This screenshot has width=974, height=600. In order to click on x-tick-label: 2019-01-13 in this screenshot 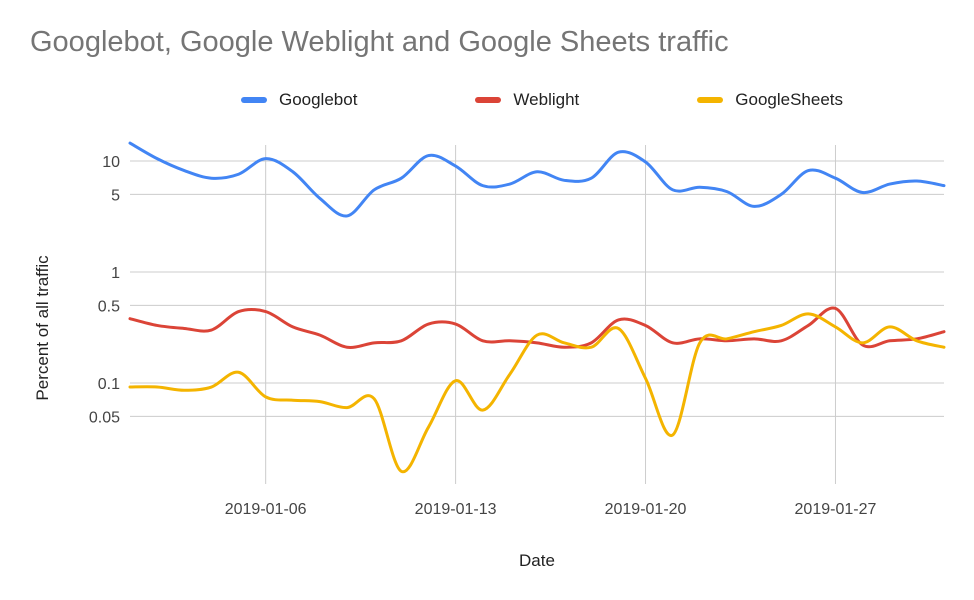, I will do `click(456, 509)`.